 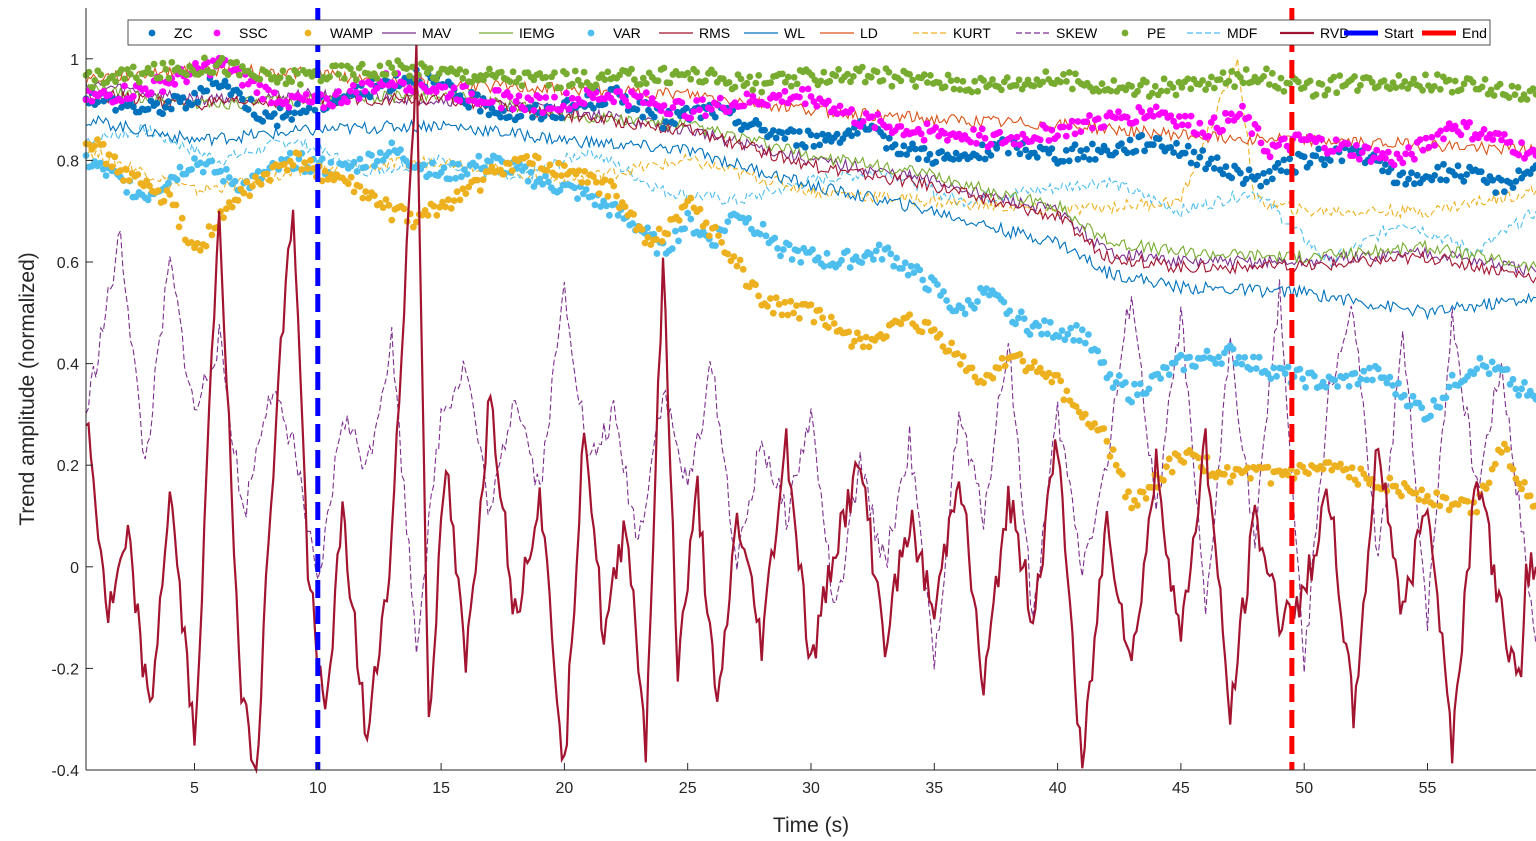 What do you see at coordinates (869, 33) in the screenshot?
I see `legend-label: LD` at bounding box center [869, 33].